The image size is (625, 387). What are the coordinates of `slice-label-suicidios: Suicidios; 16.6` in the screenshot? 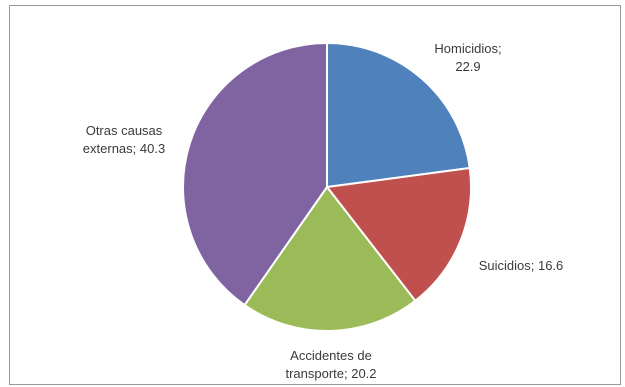 It's located at (521, 265).